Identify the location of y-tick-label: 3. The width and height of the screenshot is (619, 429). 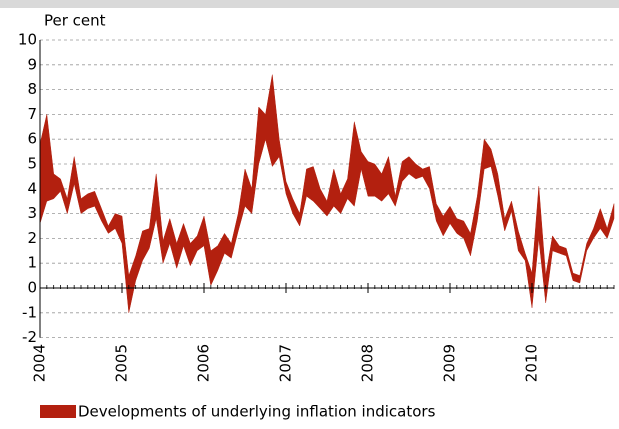
(32, 213).